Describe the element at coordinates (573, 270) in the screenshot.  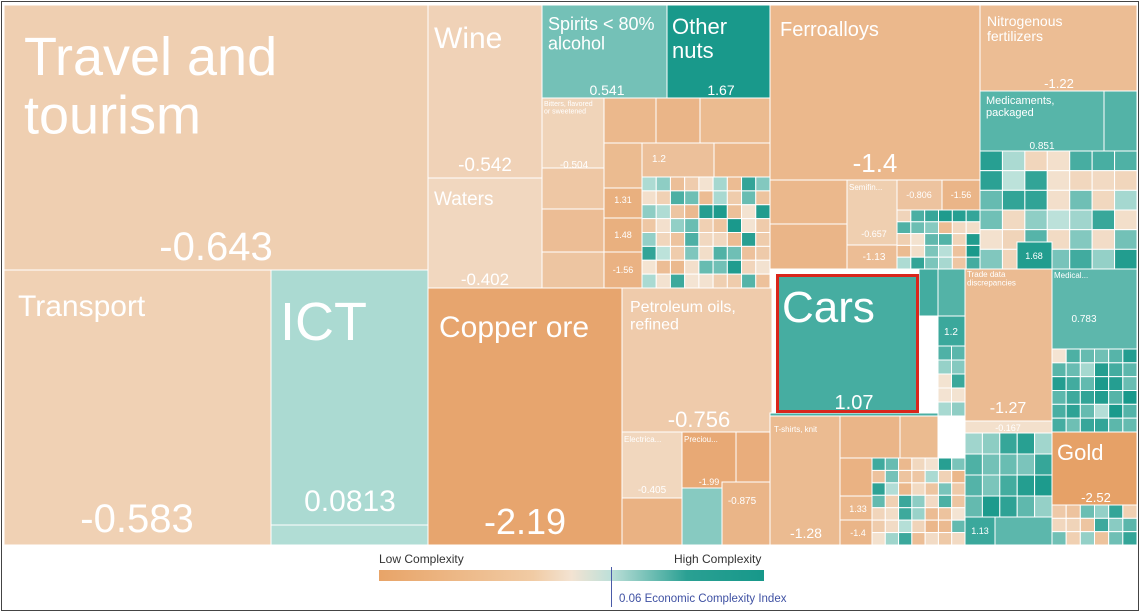
I see `food-c` at that location.